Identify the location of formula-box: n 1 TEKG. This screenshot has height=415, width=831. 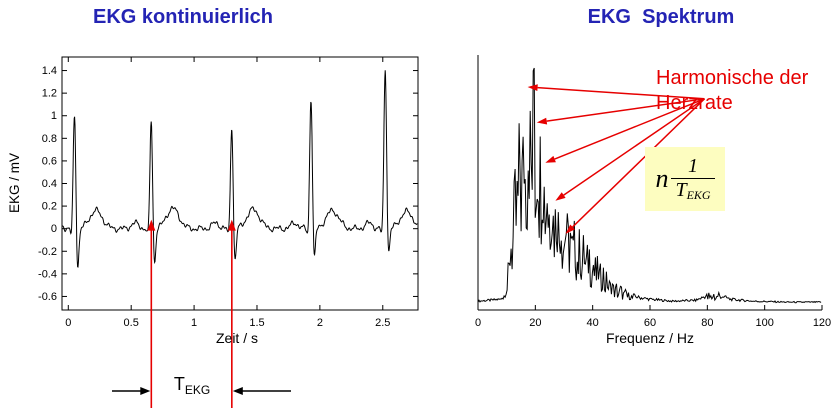
(685, 179).